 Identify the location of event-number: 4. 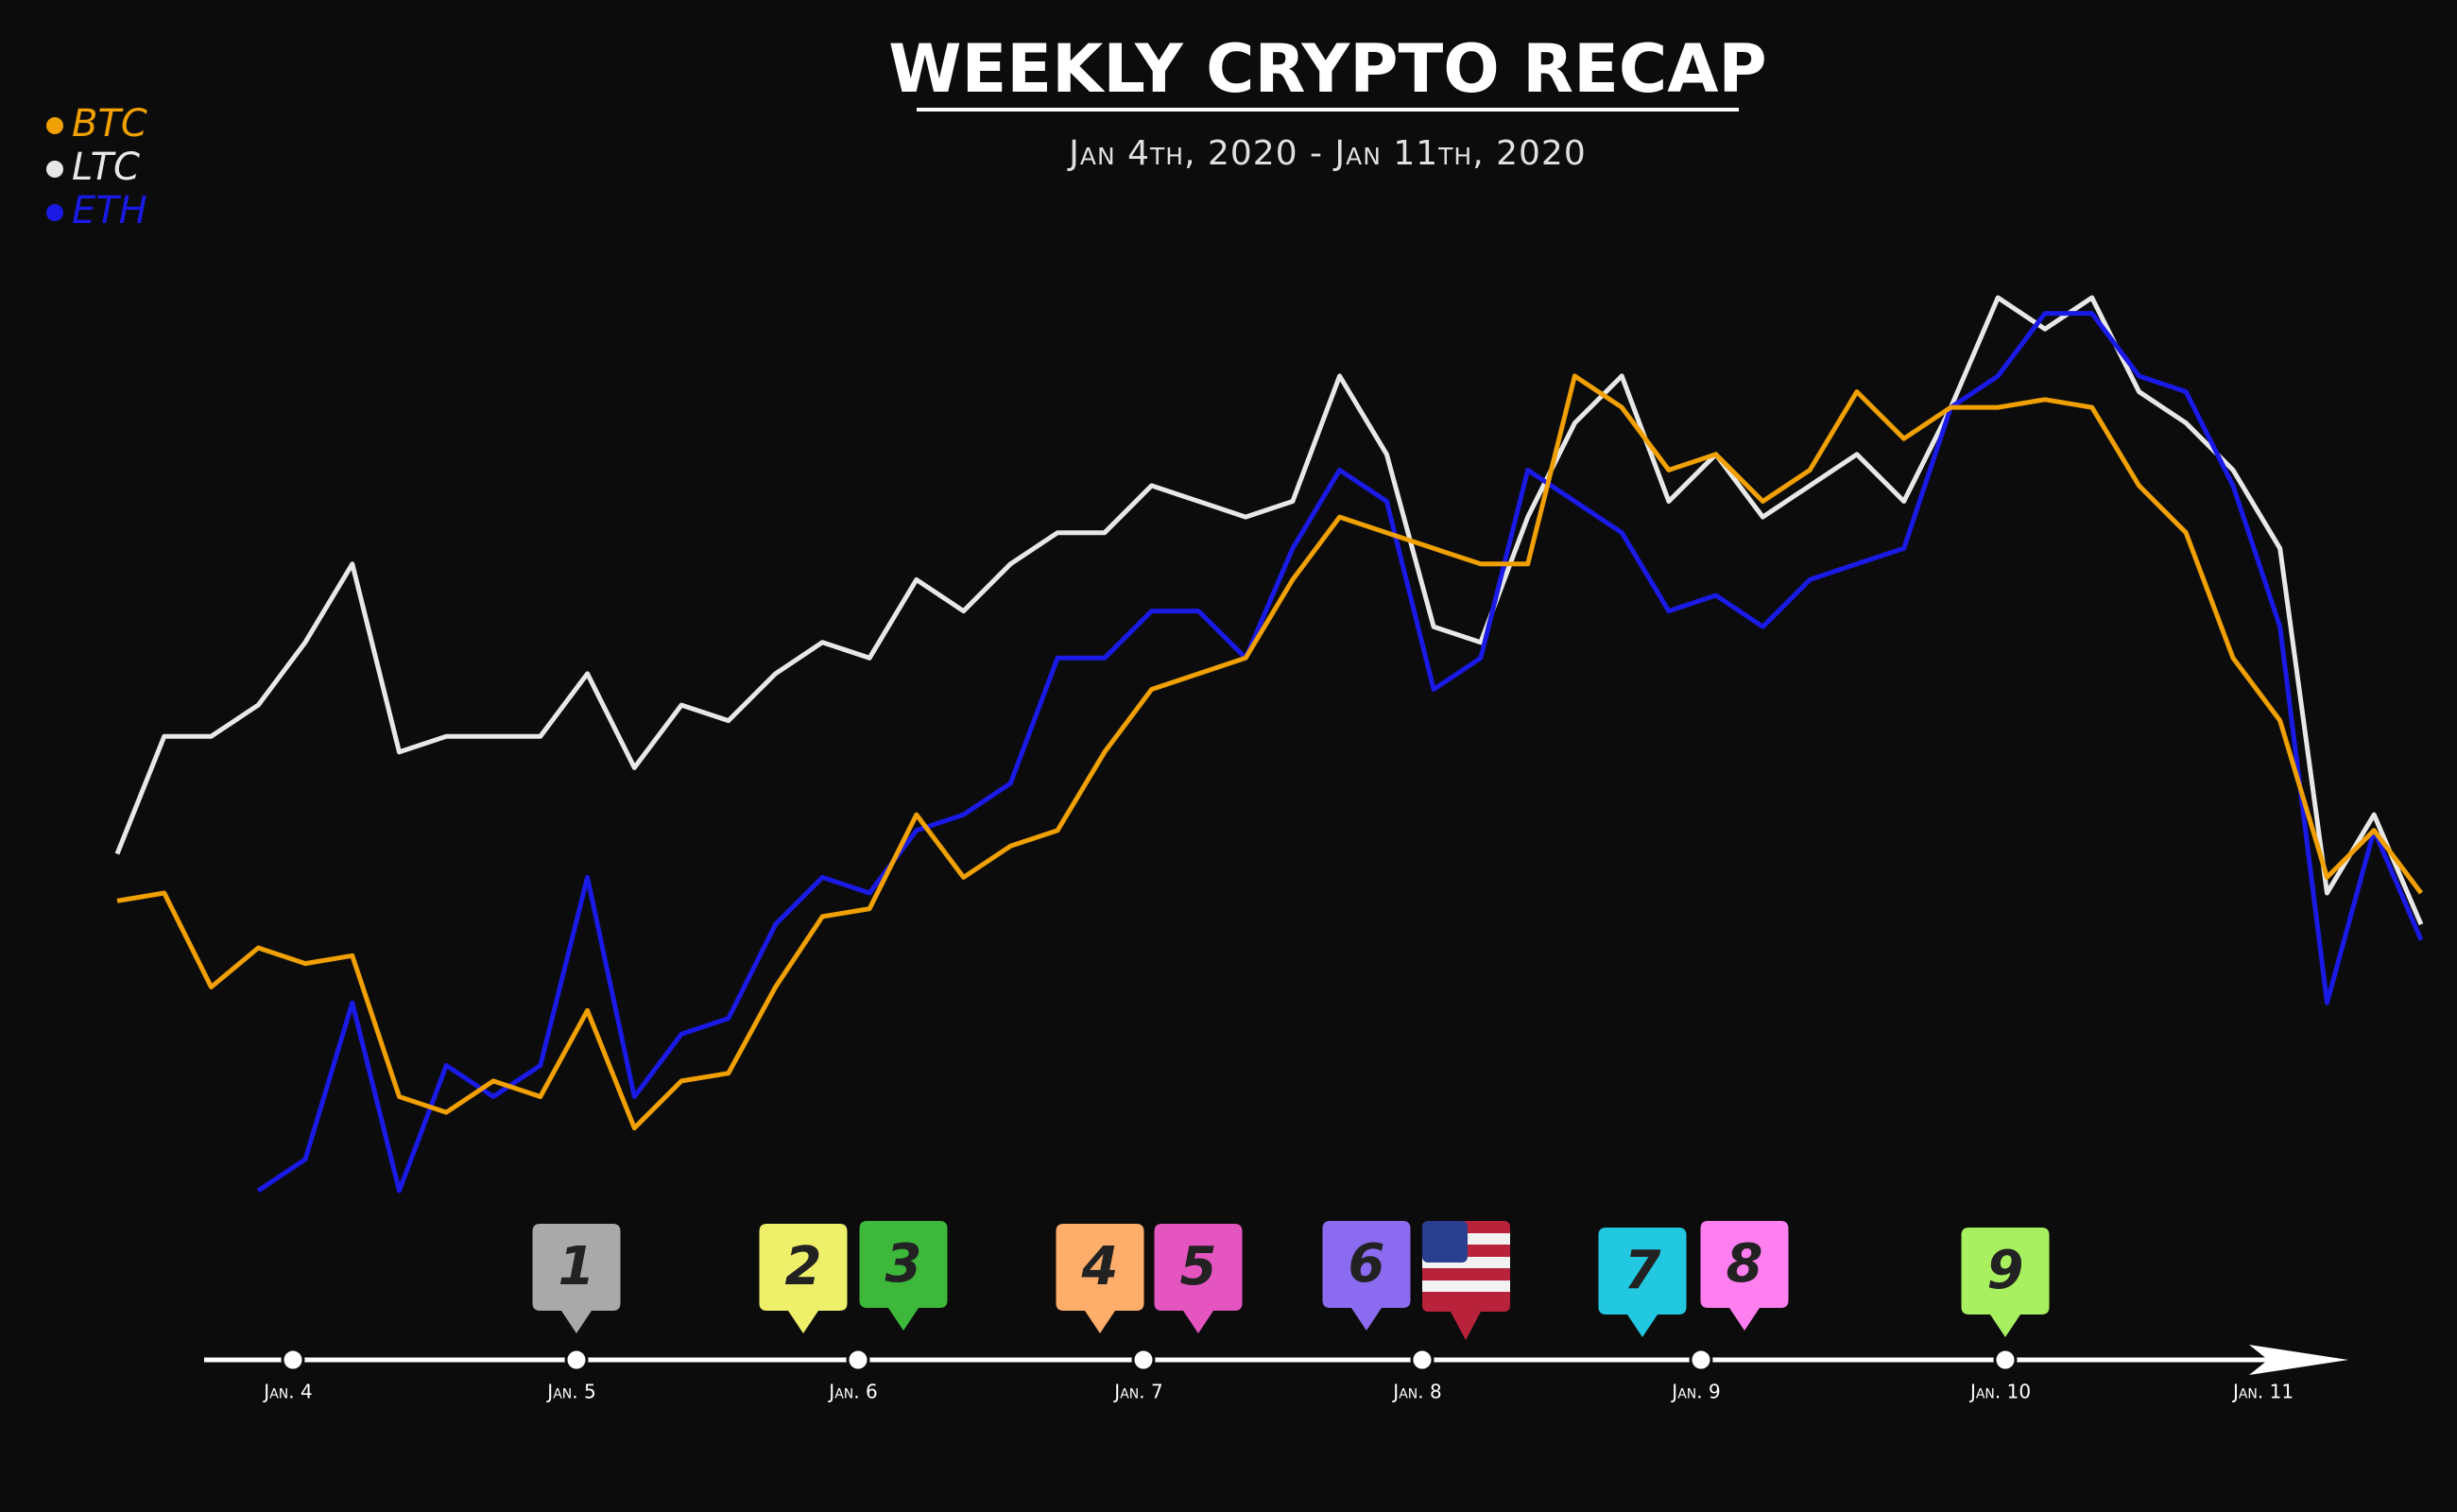
(1100, 1266).